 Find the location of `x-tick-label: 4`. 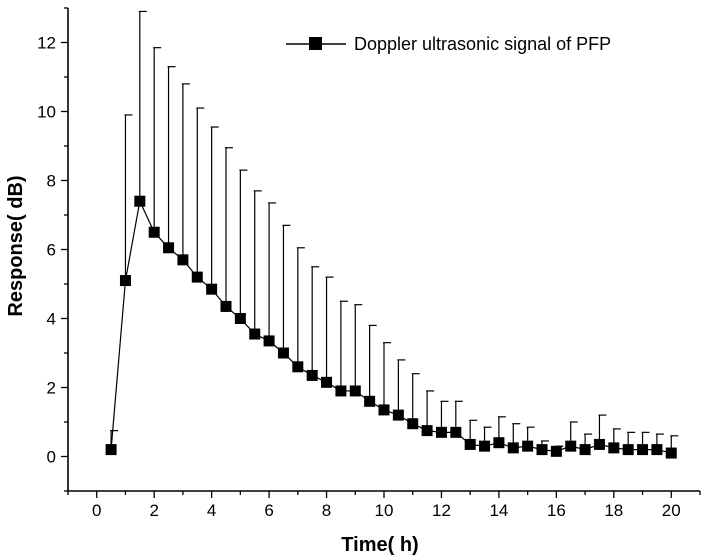

x-tick-label: 4 is located at coordinates (211, 510).